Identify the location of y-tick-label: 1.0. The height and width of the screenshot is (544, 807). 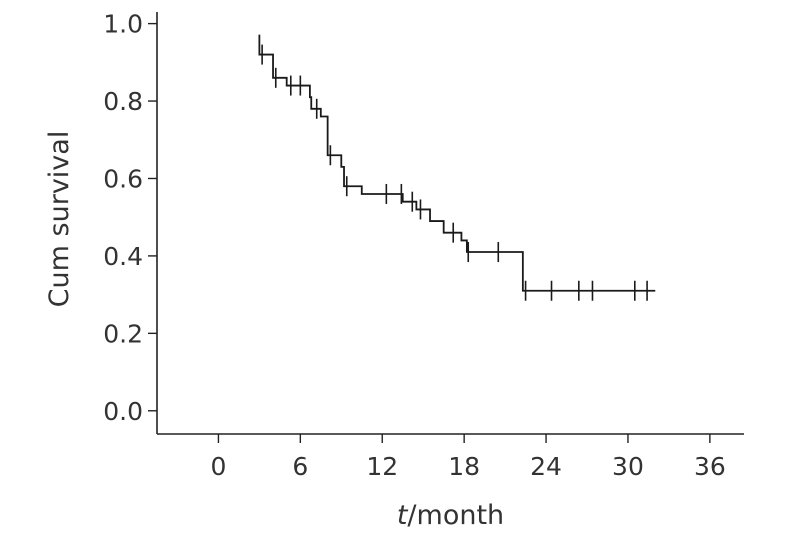
(123, 24).